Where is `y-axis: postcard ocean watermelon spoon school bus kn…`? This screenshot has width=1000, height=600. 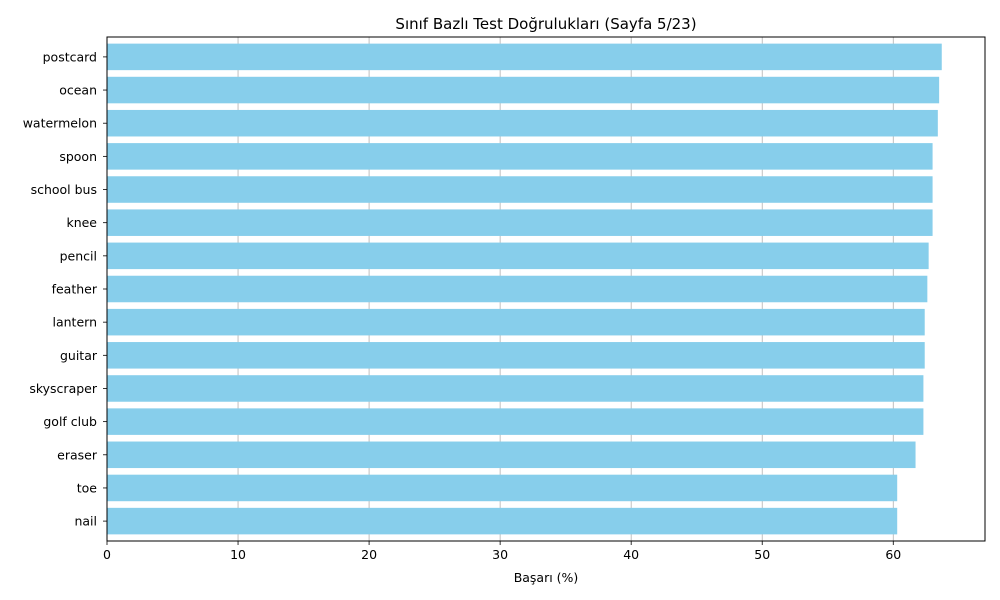 y-axis: postcard ocean watermelon spoon school bus kn… is located at coordinates (65, 289).